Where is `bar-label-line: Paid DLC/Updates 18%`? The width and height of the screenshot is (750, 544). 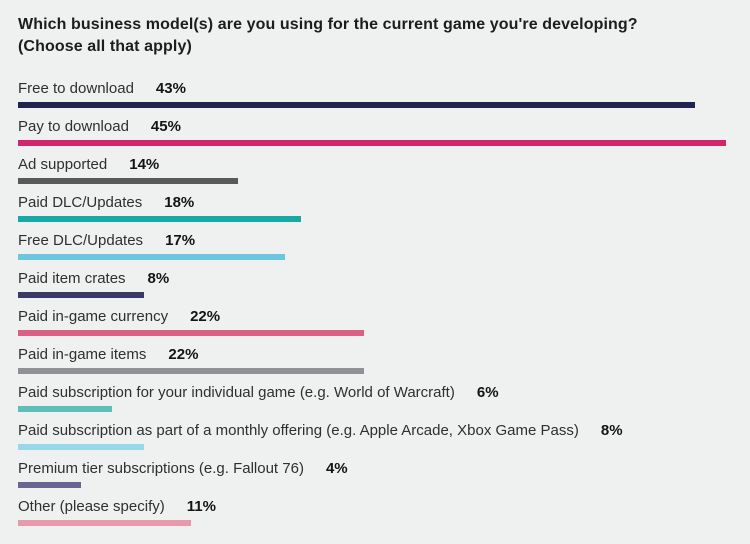 bar-label-line: Paid DLC/Updates 18% is located at coordinates (372, 203).